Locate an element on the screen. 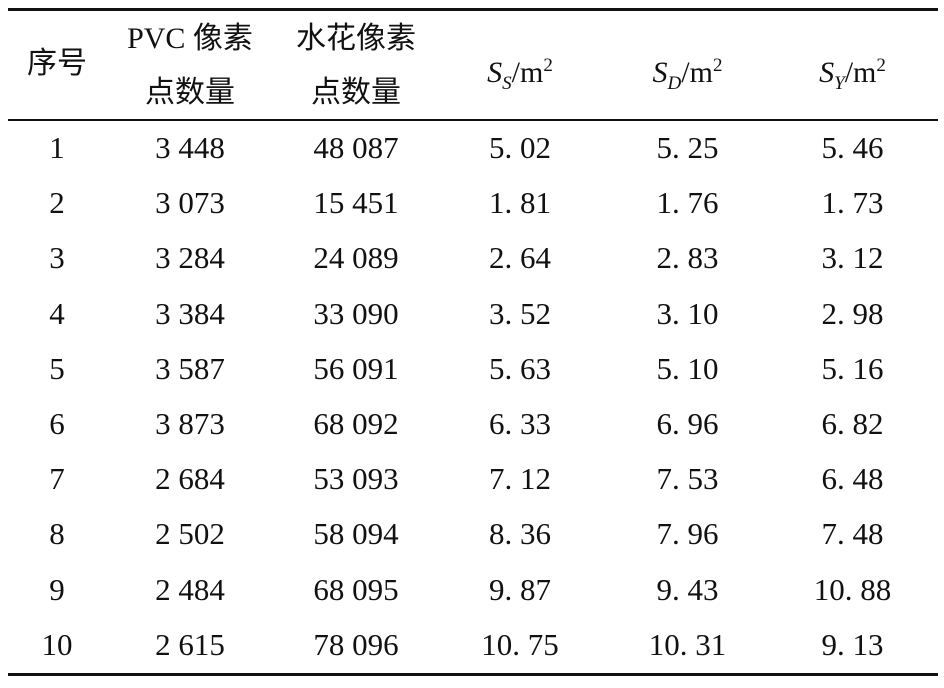 This screenshot has width=944, height=688. sd-symbol: S is located at coordinates (660, 72).